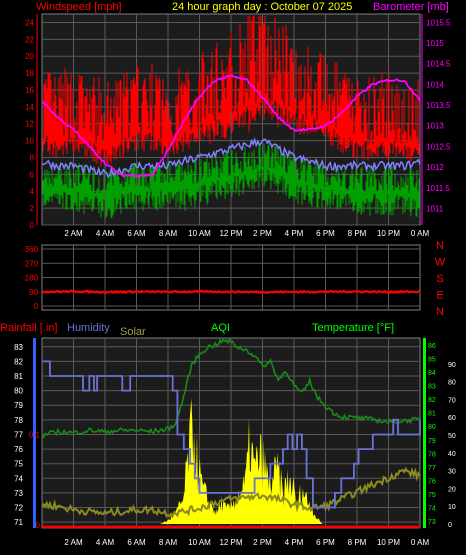  What do you see at coordinates (432, 346) in the screenshot?
I see `temperature-tick-label: 86` at bounding box center [432, 346].